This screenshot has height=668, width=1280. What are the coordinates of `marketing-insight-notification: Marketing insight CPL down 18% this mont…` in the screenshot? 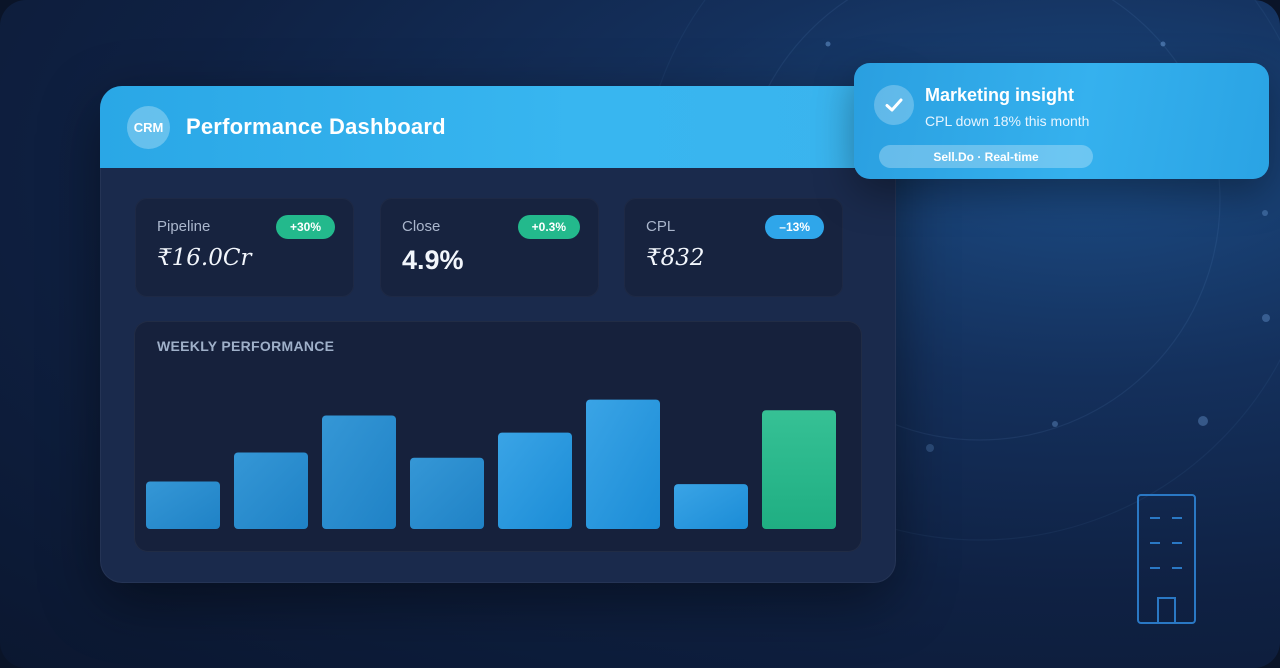 It's located at (1061, 121).